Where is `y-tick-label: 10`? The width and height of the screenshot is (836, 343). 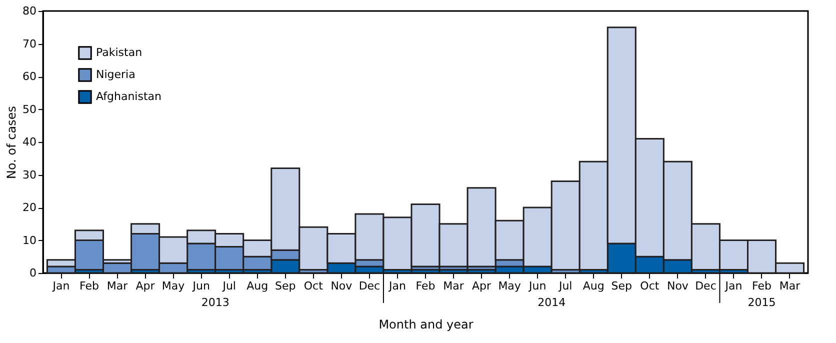 y-tick-label: 10 is located at coordinates (29, 240).